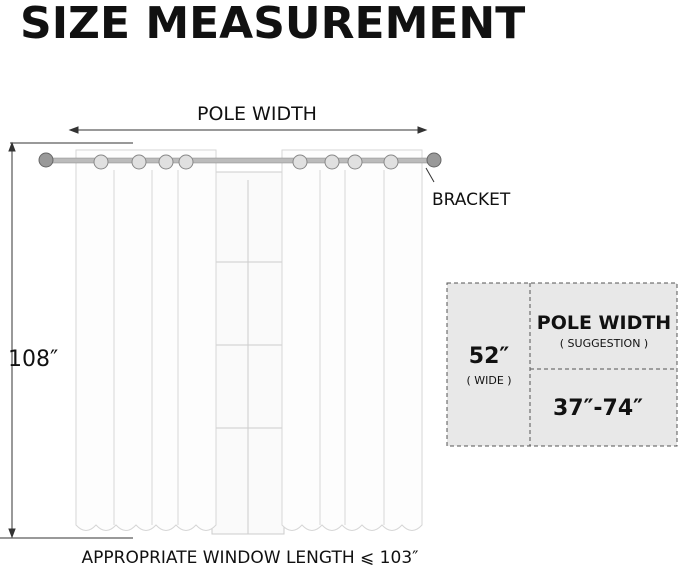 Image resolution: width=679 pixels, height=565 pixels. I want to click on window, so click(248, 353).